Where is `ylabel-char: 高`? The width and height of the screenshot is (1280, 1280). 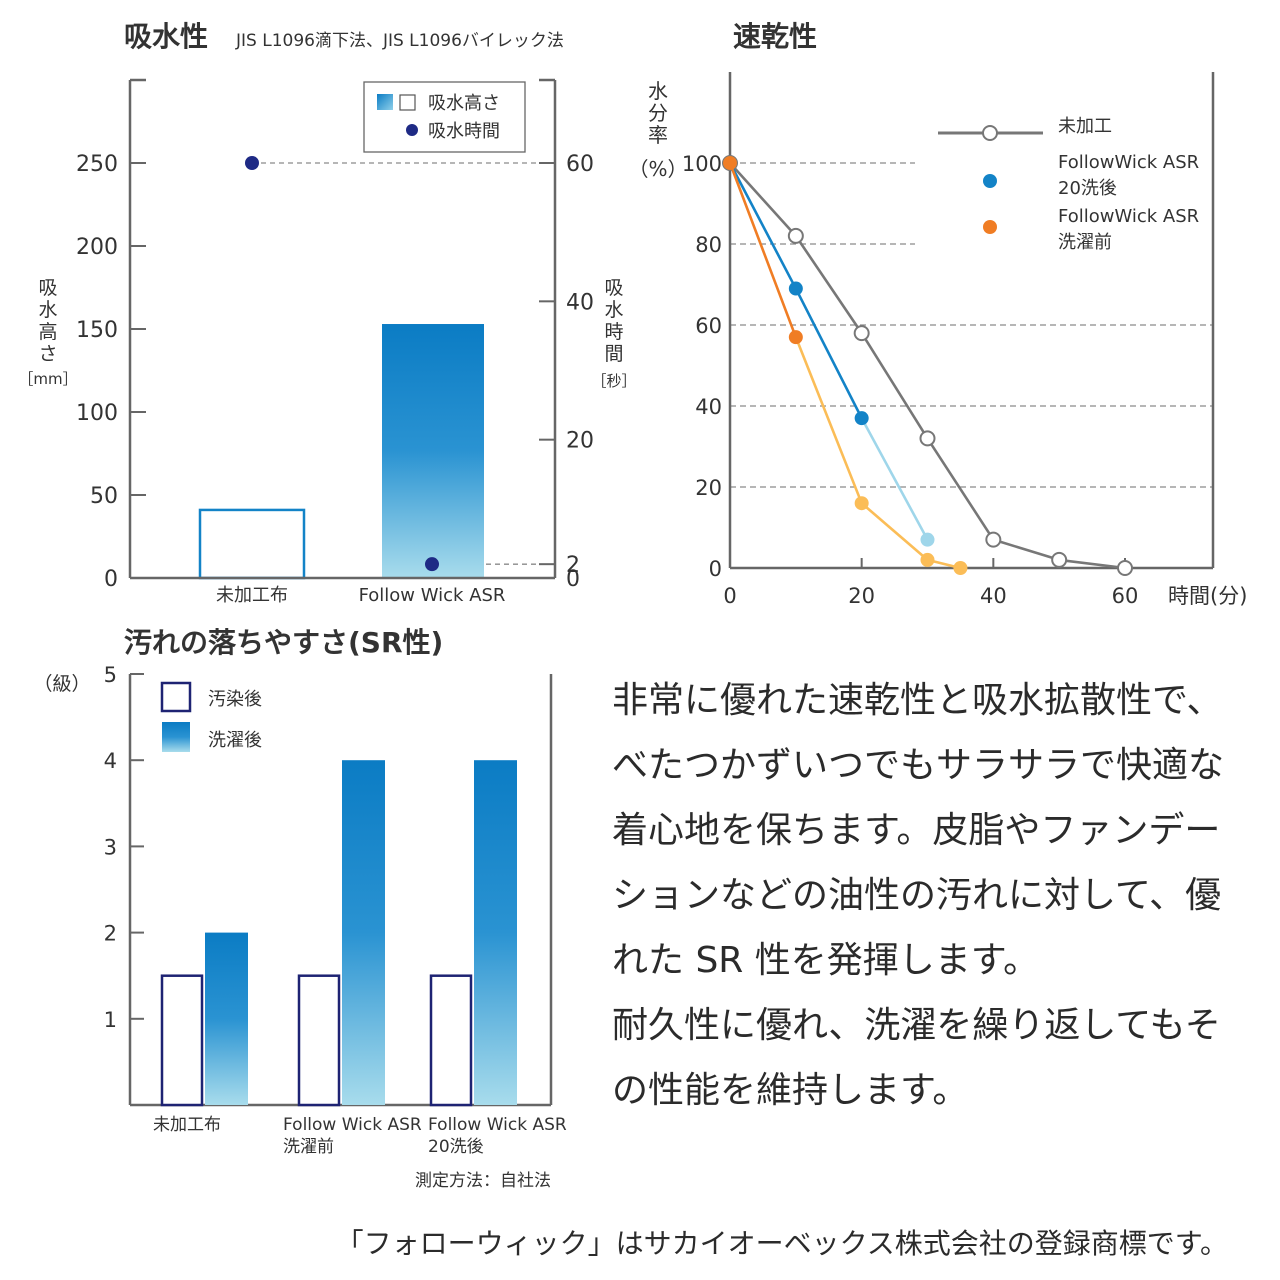
ylabel-char: 高 is located at coordinates (47, 332).